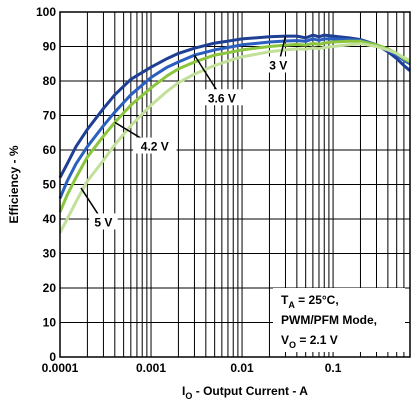 The image size is (417, 413). I want to click on callout-label: 3 V, so click(278, 65).